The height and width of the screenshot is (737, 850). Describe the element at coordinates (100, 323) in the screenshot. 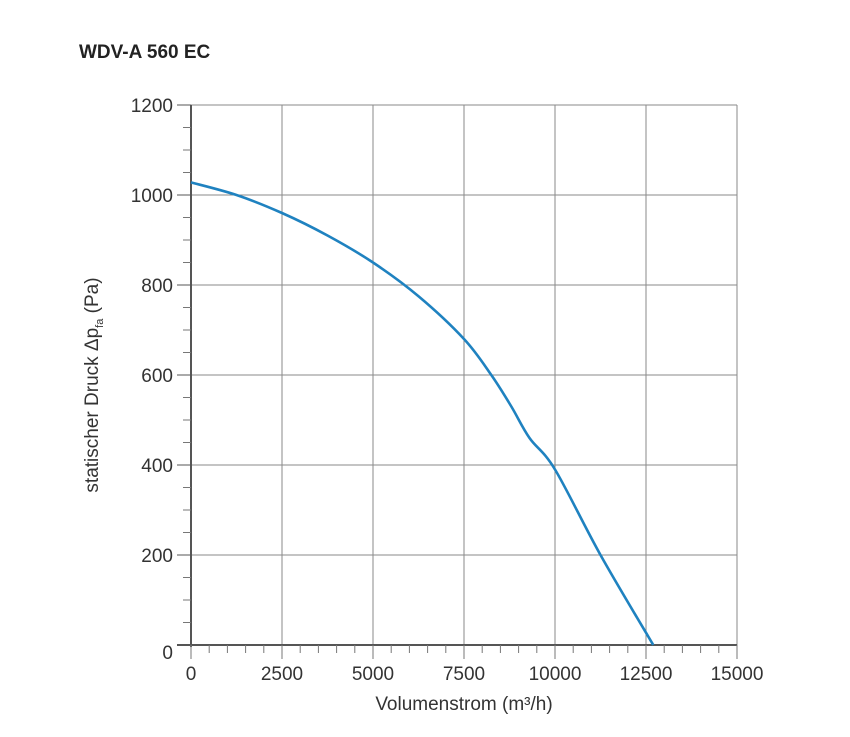

I see `y-axis-label-subscript: fa` at that location.